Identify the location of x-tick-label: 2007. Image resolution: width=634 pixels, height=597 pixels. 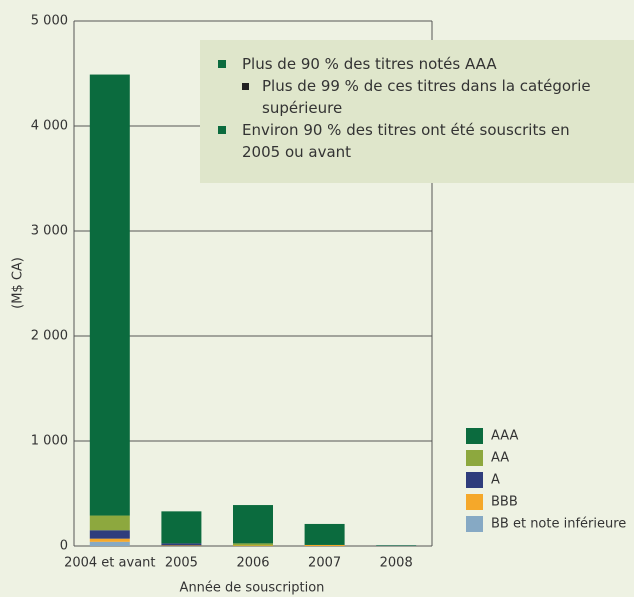
(324, 563).